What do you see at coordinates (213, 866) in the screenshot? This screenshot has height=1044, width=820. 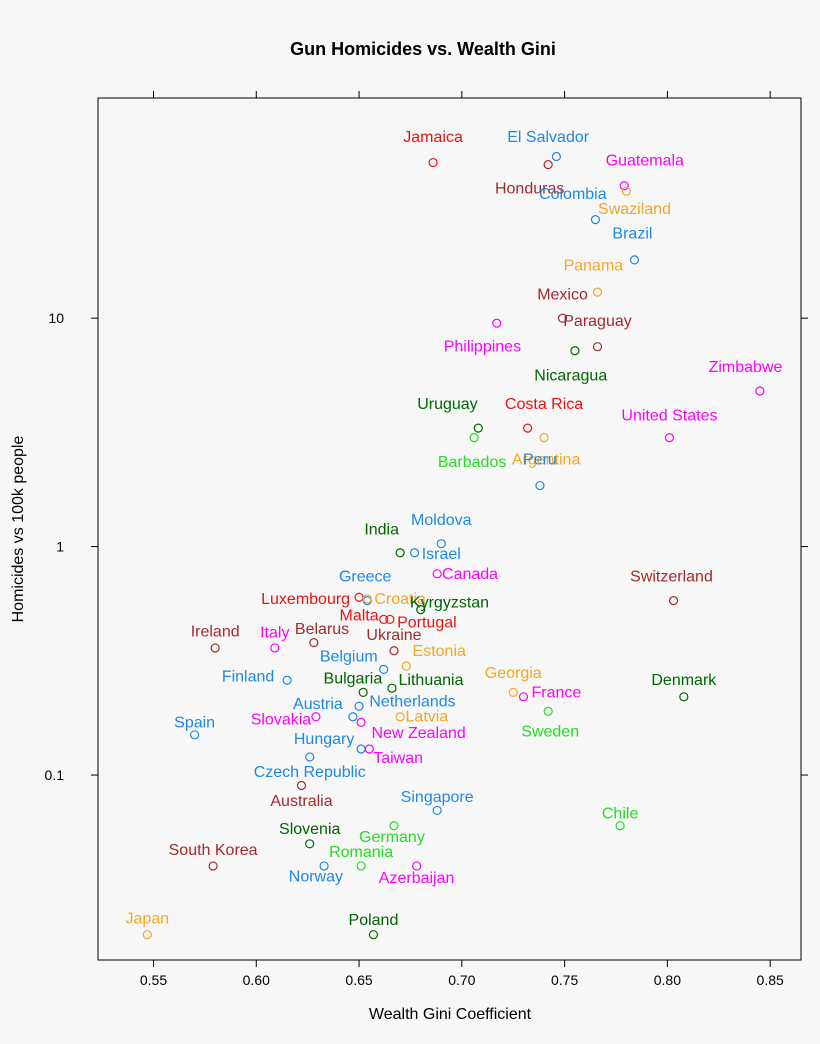 I see `point-south-korea` at bounding box center [213, 866].